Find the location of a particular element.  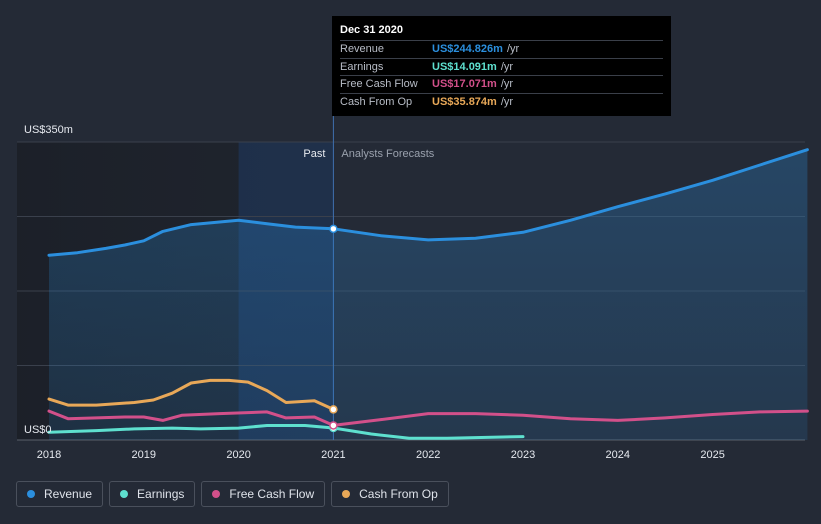

tooltip-value: US$17.071m is located at coordinates (464, 84).